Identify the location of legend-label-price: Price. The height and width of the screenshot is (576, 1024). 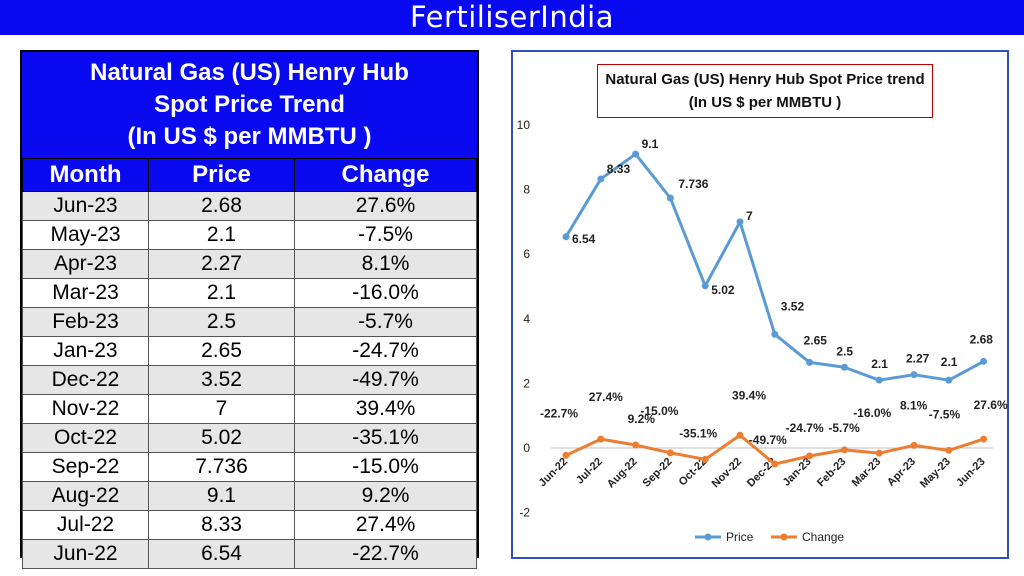
(740, 537).